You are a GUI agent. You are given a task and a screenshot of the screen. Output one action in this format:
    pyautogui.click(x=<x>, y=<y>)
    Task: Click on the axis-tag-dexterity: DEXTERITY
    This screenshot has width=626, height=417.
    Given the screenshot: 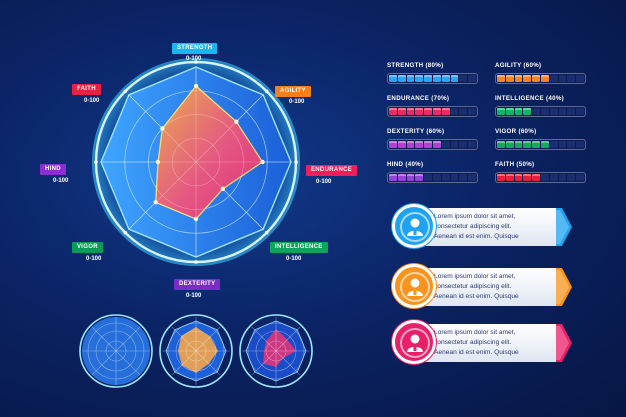 What is the action you would take?
    pyautogui.click(x=197, y=284)
    